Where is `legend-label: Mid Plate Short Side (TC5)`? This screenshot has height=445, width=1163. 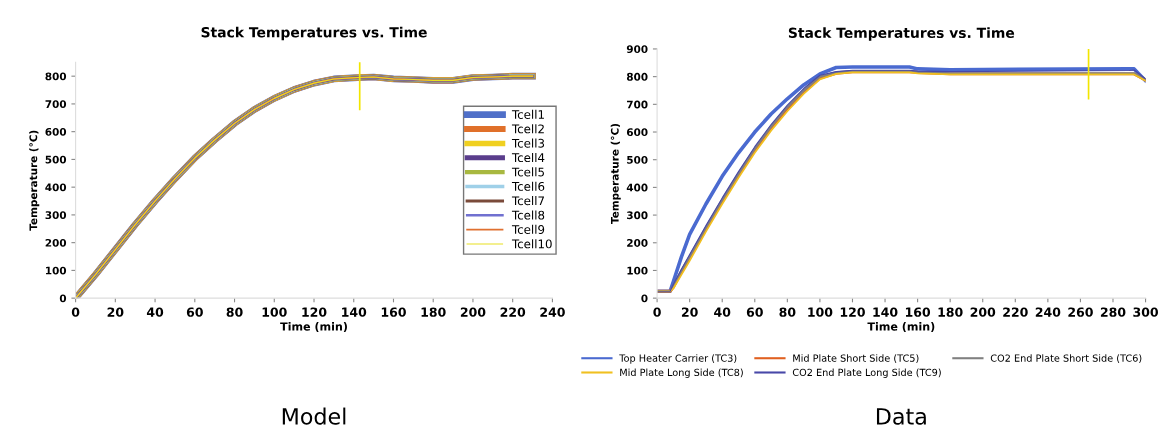 legend-label: Mid Plate Short Side (TC5) is located at coordinates (856, 358).